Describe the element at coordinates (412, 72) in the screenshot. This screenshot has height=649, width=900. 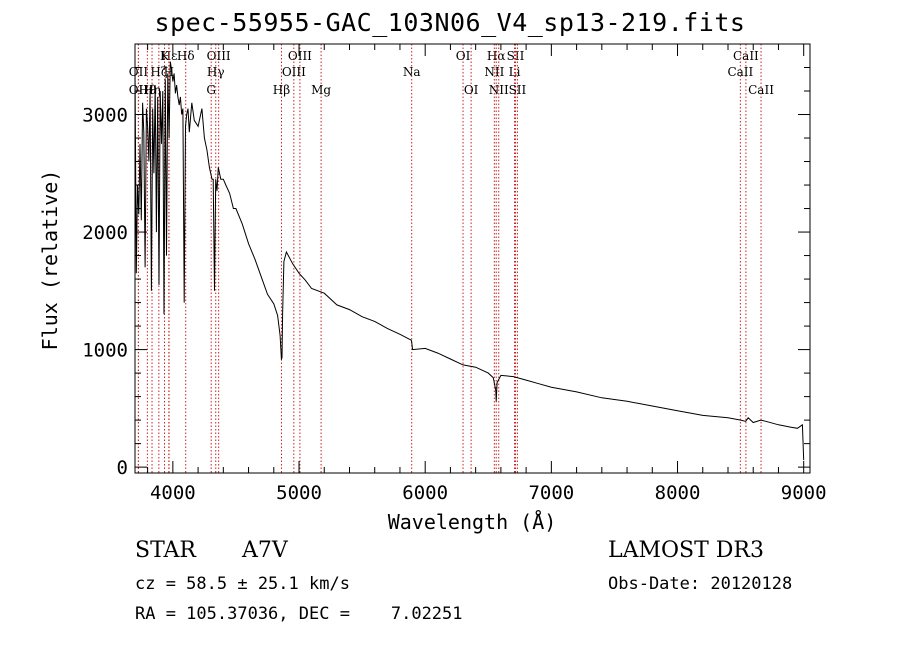
I see `line-label-Na: Na` at that location.